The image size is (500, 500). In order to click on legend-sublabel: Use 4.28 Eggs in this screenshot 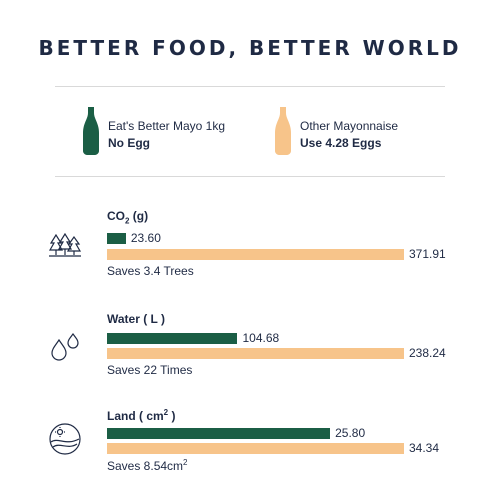, I will do `click(341, 143)`.